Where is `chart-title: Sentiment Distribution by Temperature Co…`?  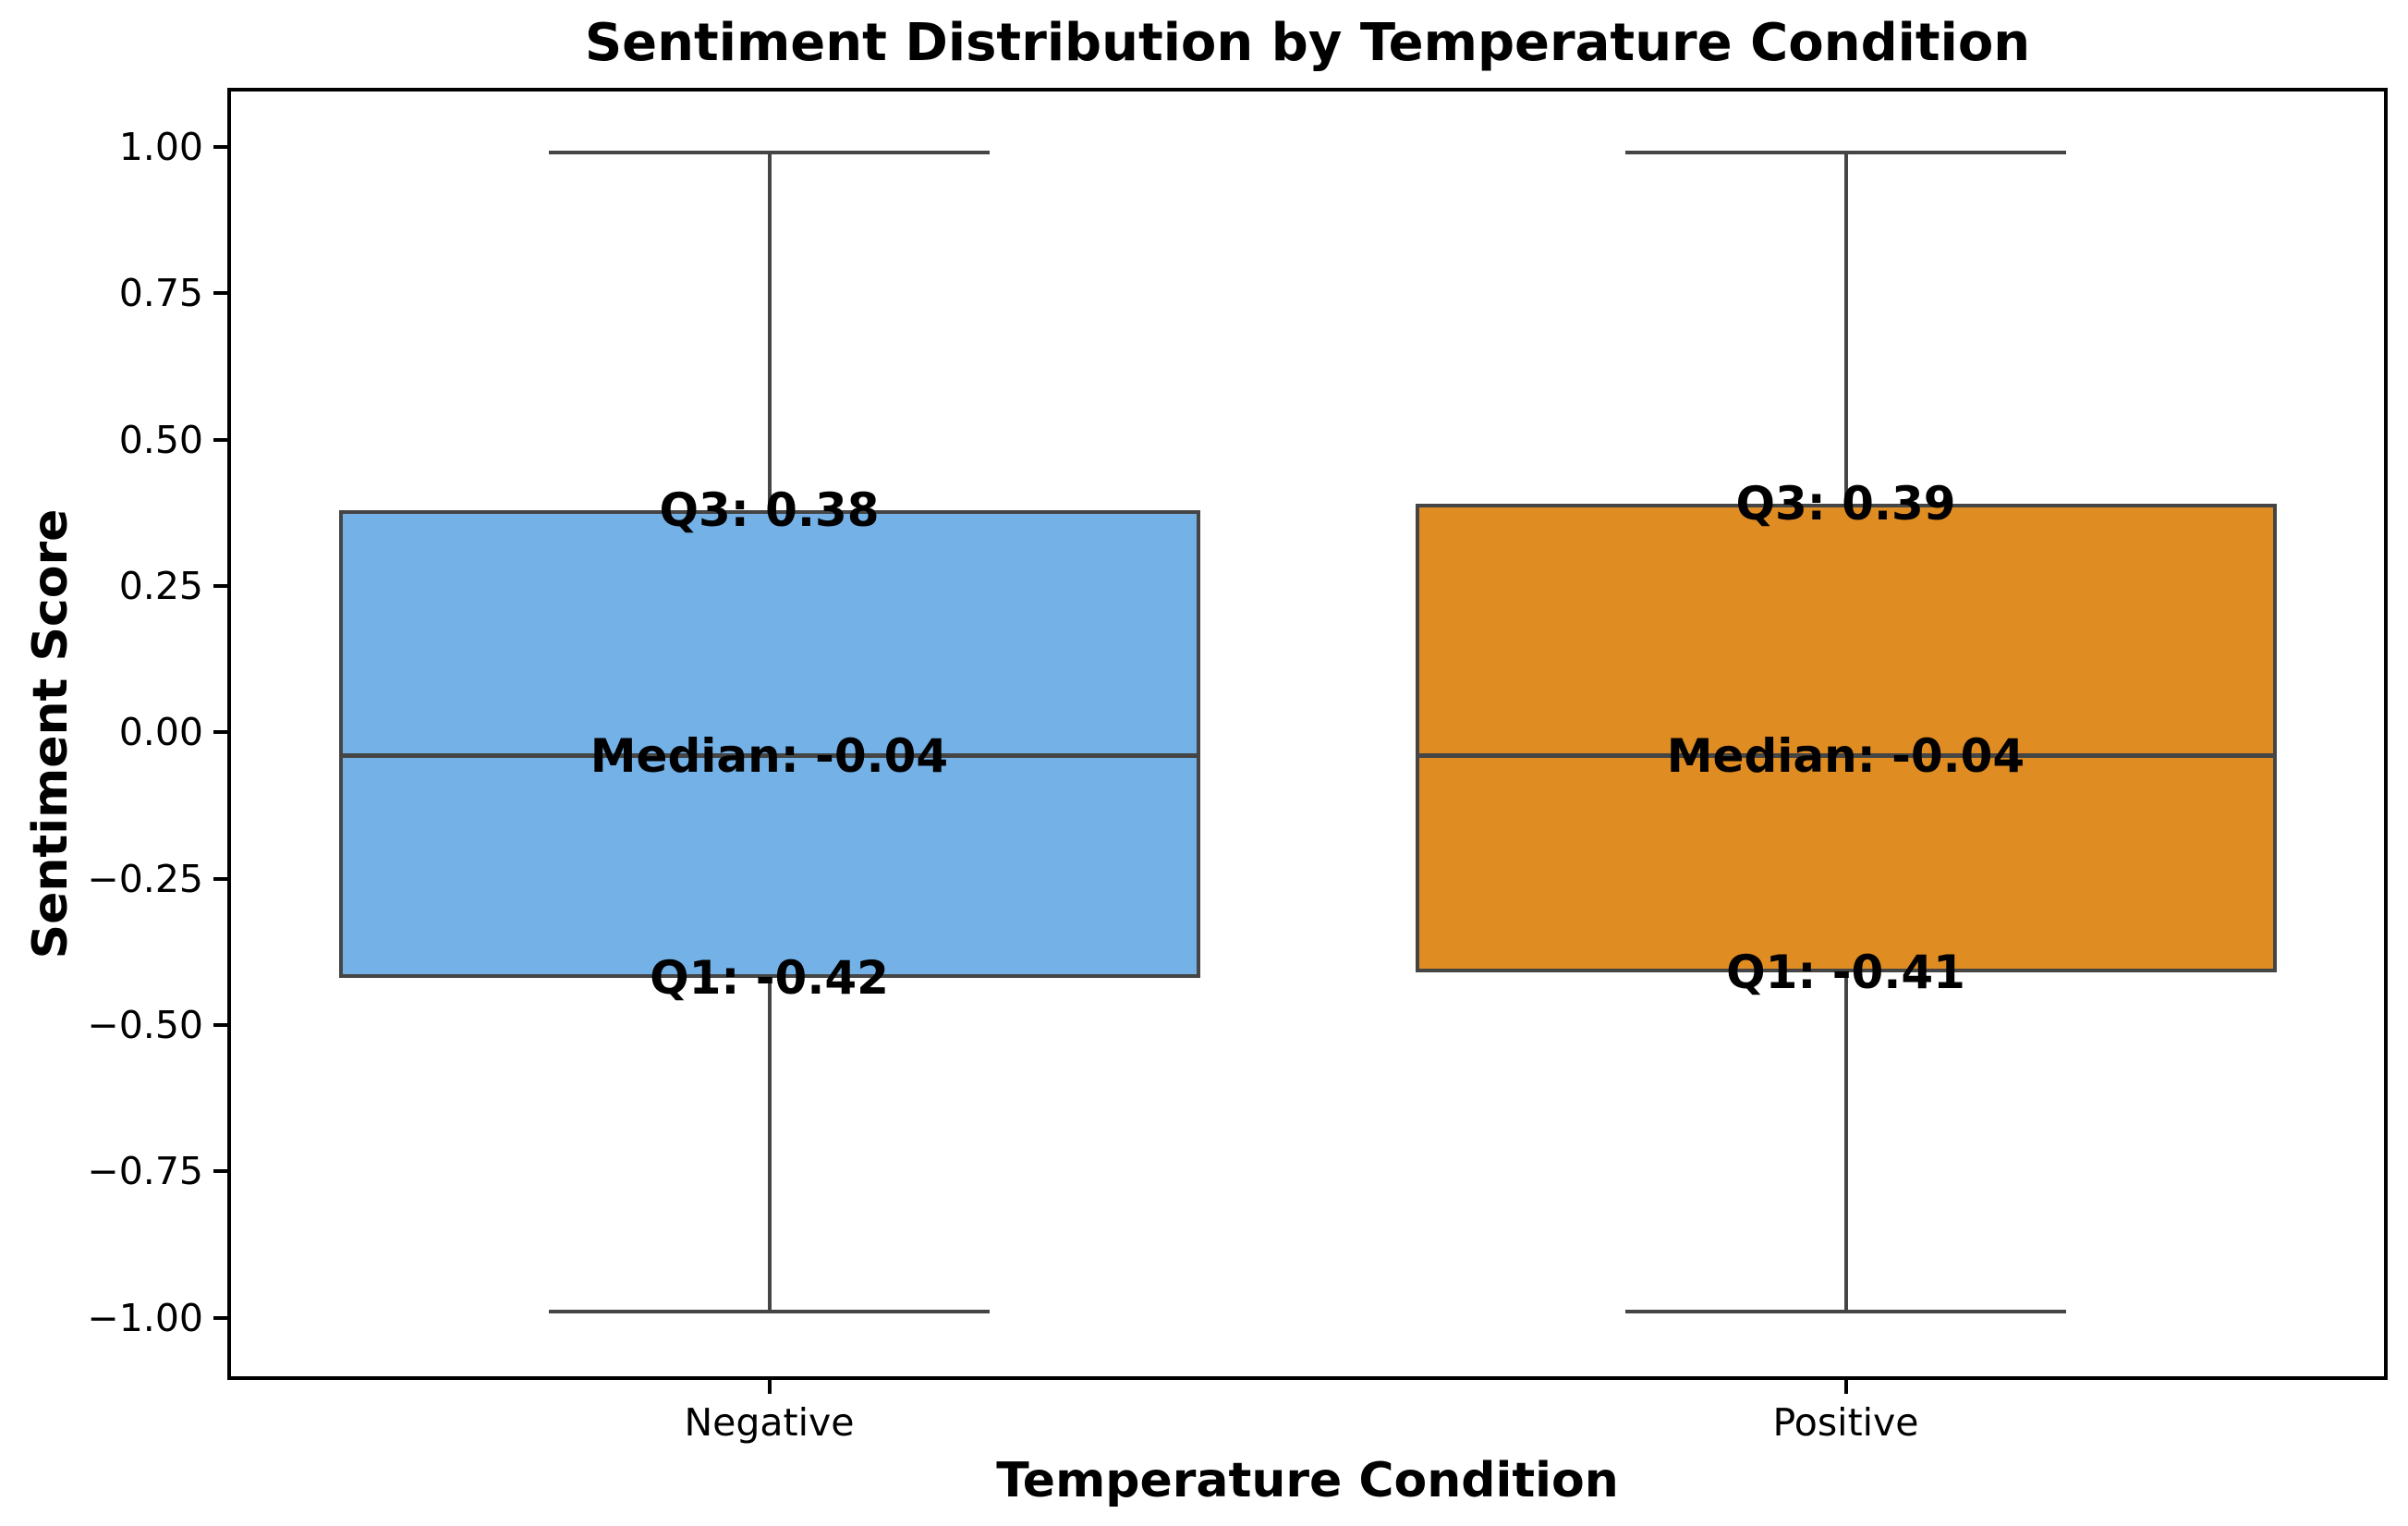
chart-title: Sentiment Distribution by Temperature Co… is located at coordinates (1307, 43).